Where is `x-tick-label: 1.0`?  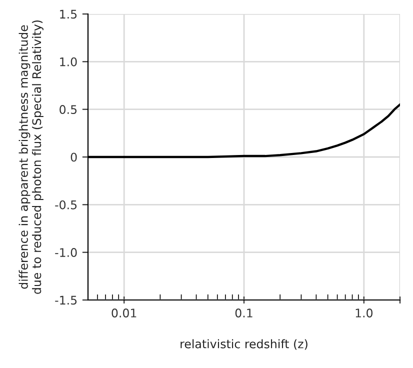 x-tick-label: 1.0 is located at coordinates (364, 313).